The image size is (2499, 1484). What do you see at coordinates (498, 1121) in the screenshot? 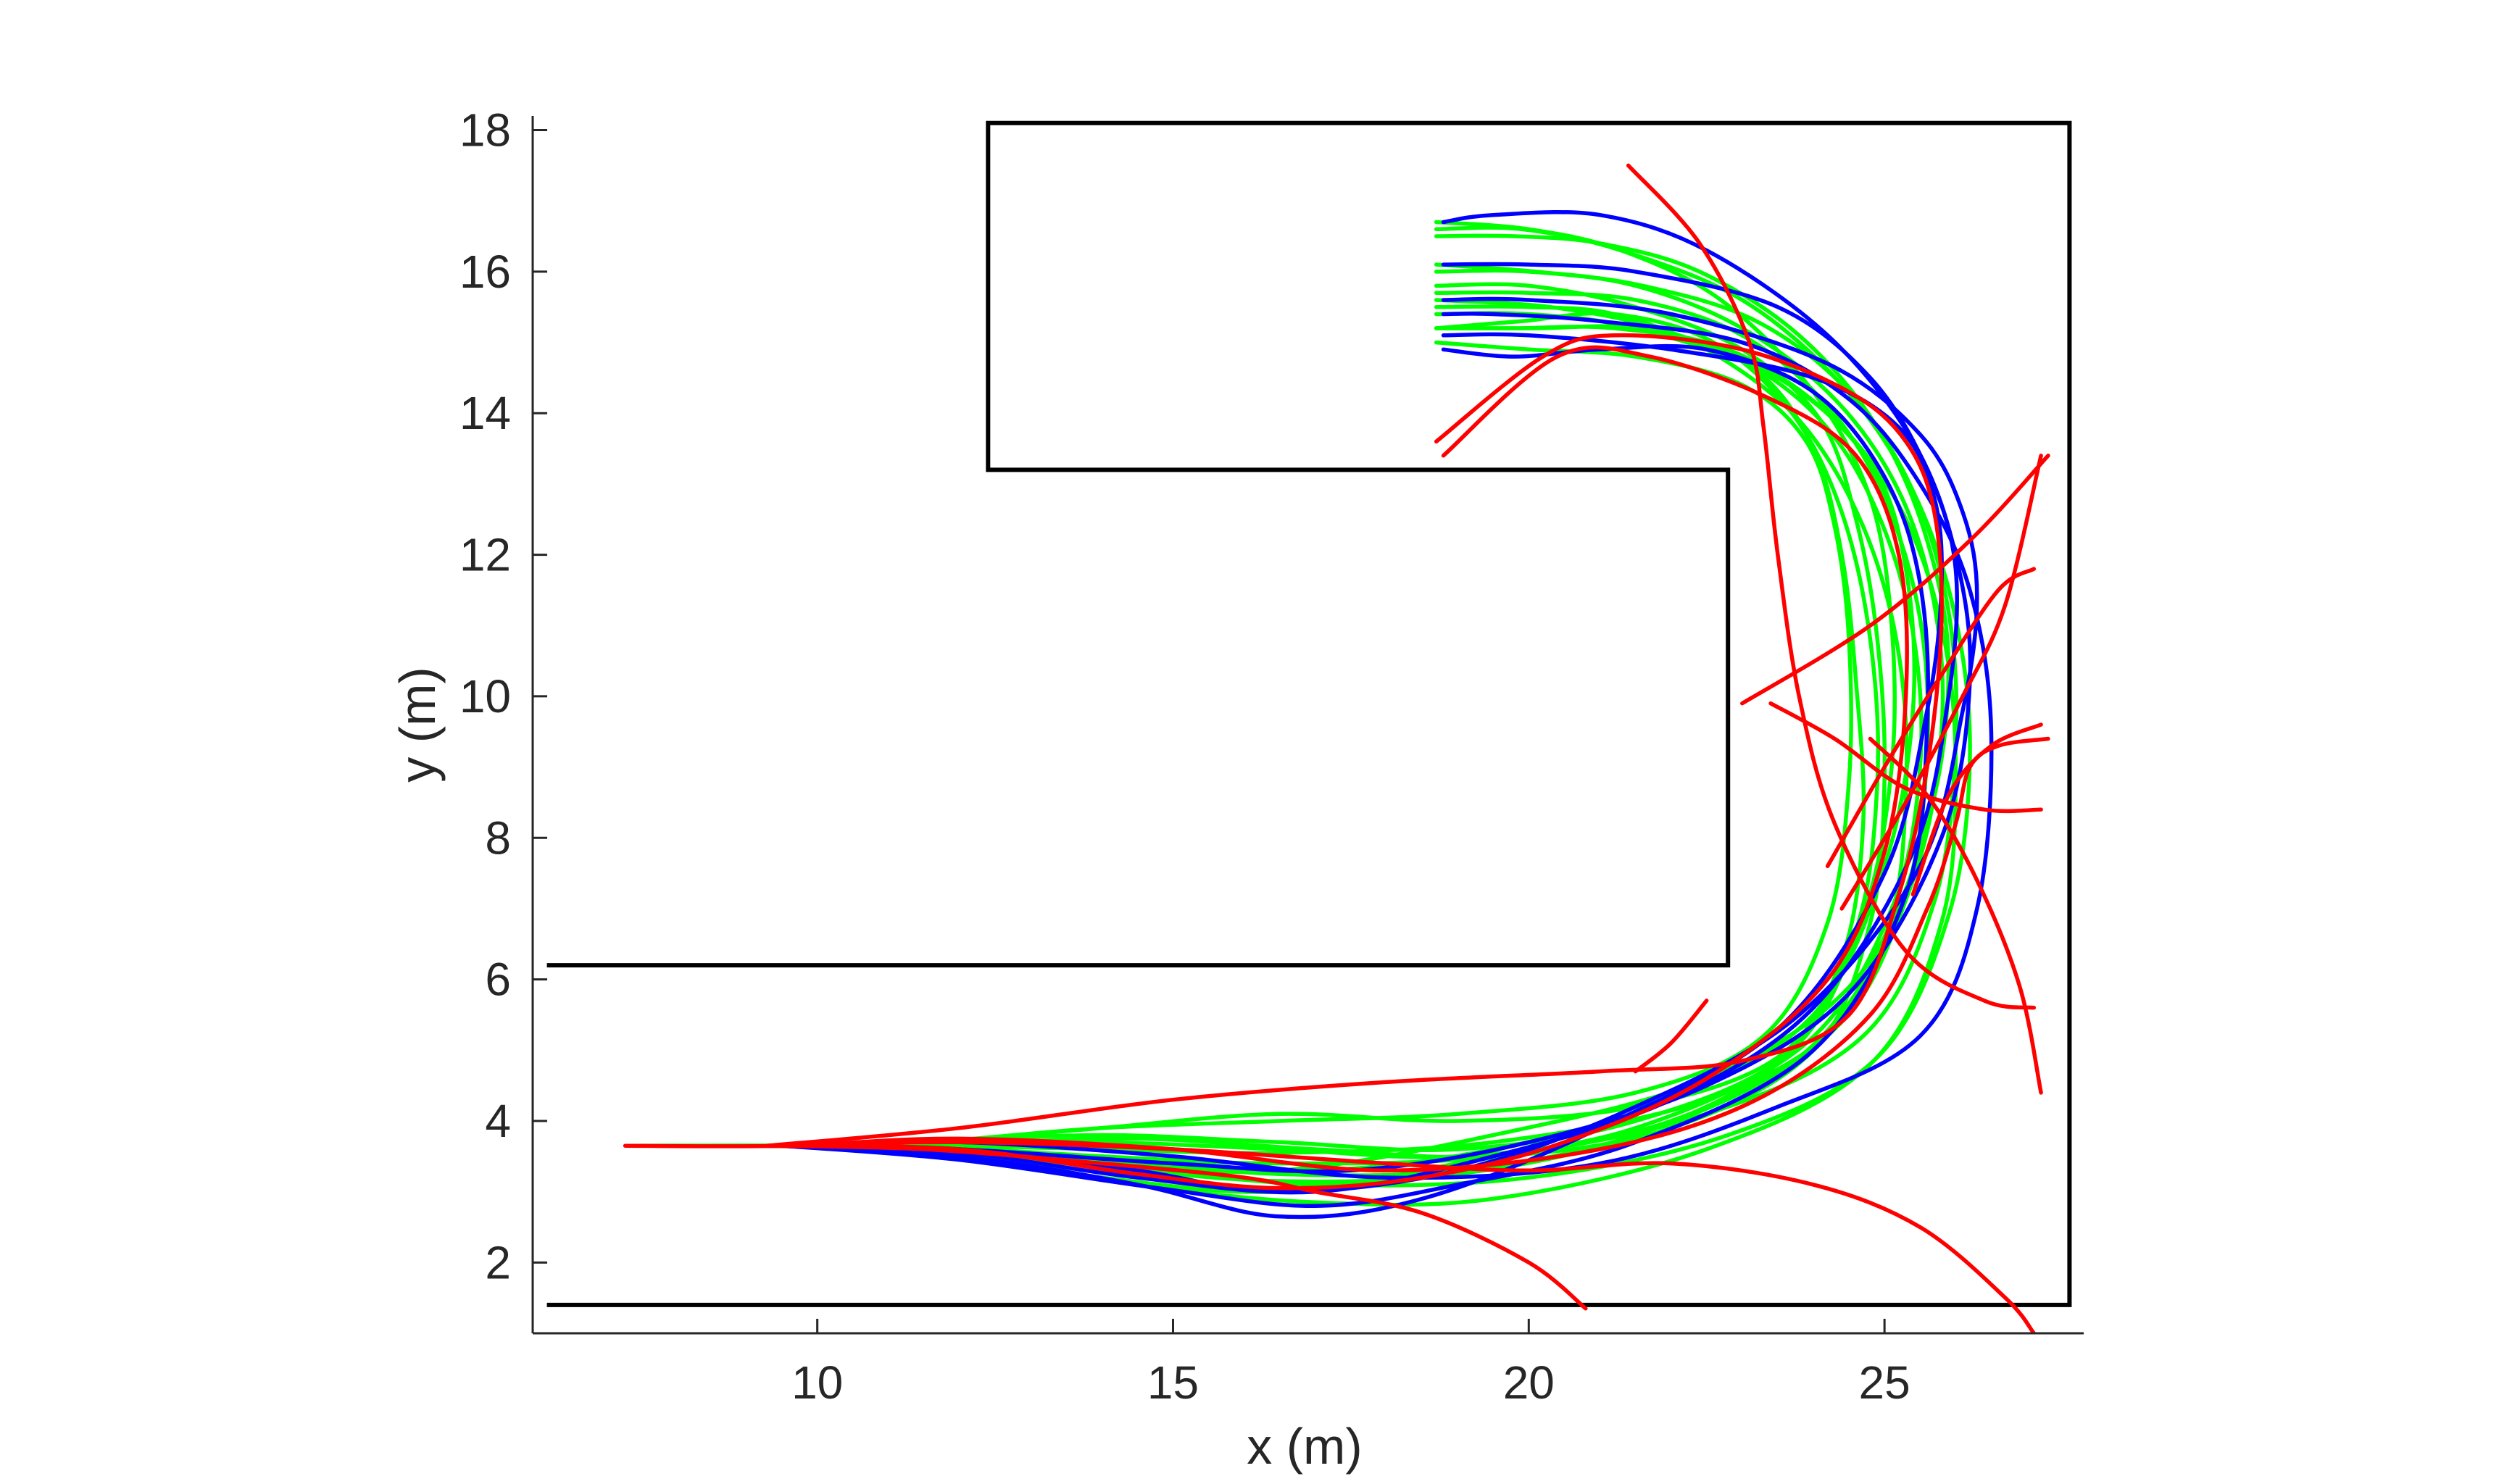
I see `y-tick-label: 4` at bounding box center [498, 1121].